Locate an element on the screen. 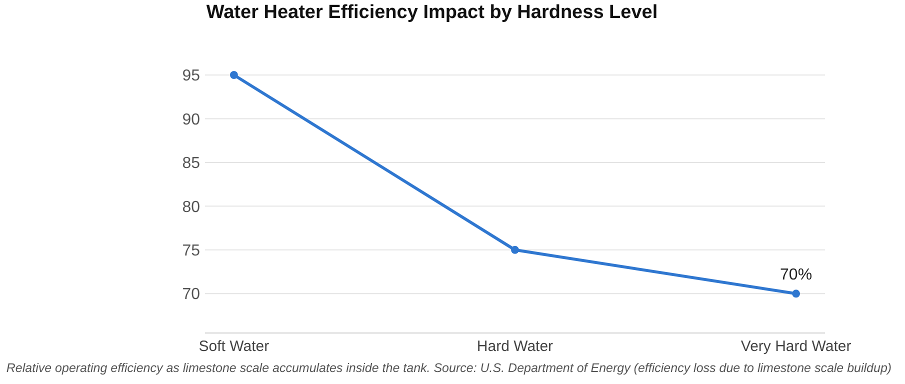 This screenshot has height=384, width=905. y-tick-label: 70 is located at coordinates (191, 295).